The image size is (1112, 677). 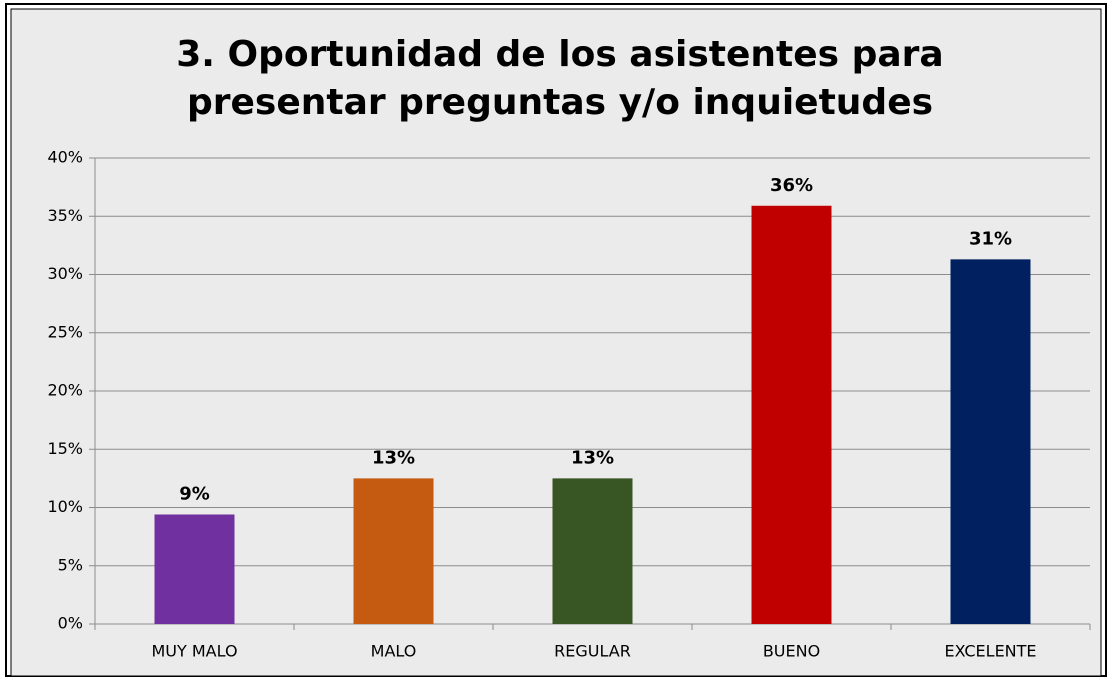 I want to click on chart-title: presentar preguntas y/o inquietudes, so click(x=560, y=102).